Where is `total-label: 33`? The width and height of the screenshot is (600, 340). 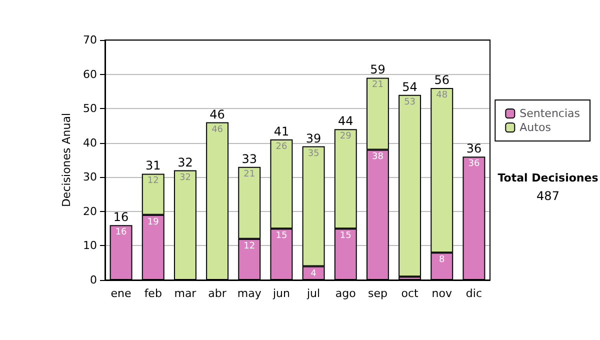 total-label: 33 is located at coordinates (250, 159).